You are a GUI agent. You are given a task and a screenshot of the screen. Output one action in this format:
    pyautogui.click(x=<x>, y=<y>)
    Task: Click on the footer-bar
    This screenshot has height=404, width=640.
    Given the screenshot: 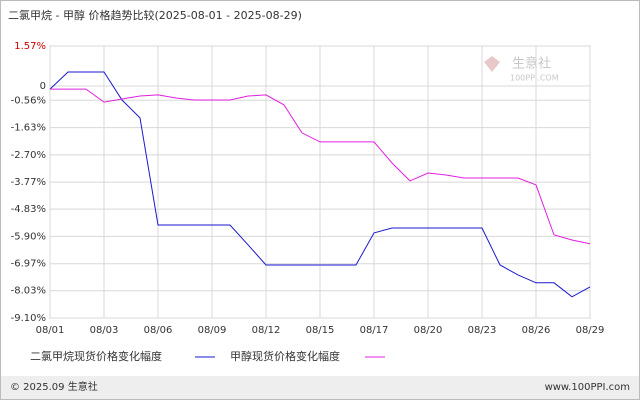 What is the action you would take?
    pyautogui.click(x=320, y=387)
    